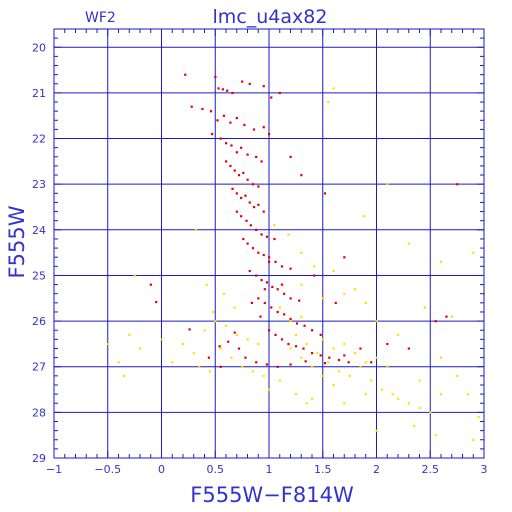 The height and width of the screenshot is (512, 512). Describe the element at coordinates (272, 495) in the screenshot. I see `x-axis-label: F555W−F814W` at that location.